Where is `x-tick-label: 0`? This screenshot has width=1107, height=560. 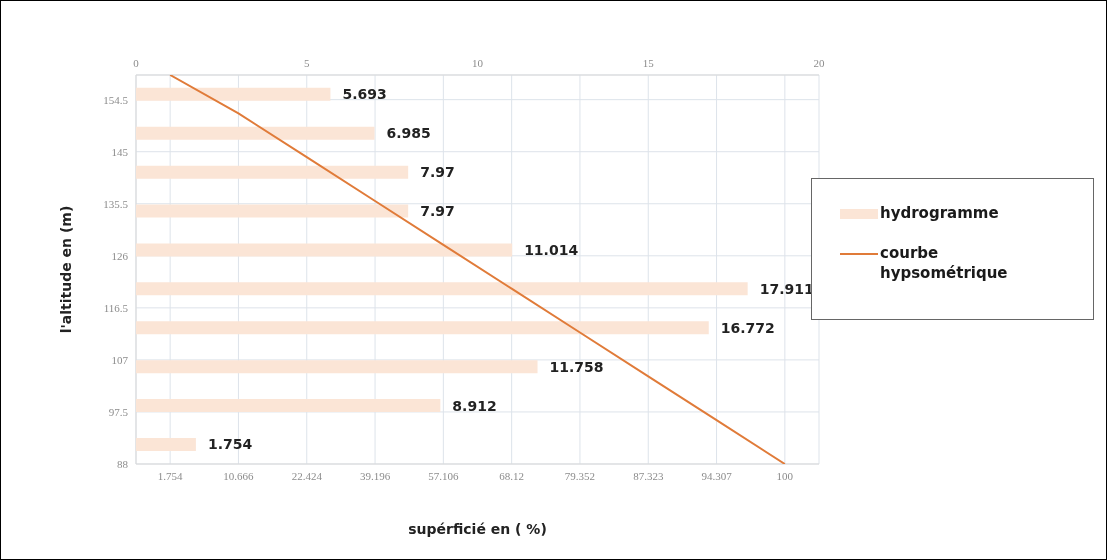
x-tick-label: 0 is located at coordinates (136, 63).